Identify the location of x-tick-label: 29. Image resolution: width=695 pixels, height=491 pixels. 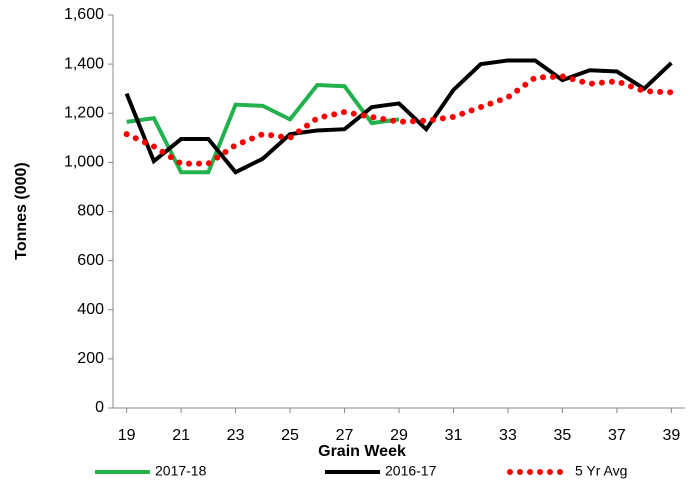
(399, 435).